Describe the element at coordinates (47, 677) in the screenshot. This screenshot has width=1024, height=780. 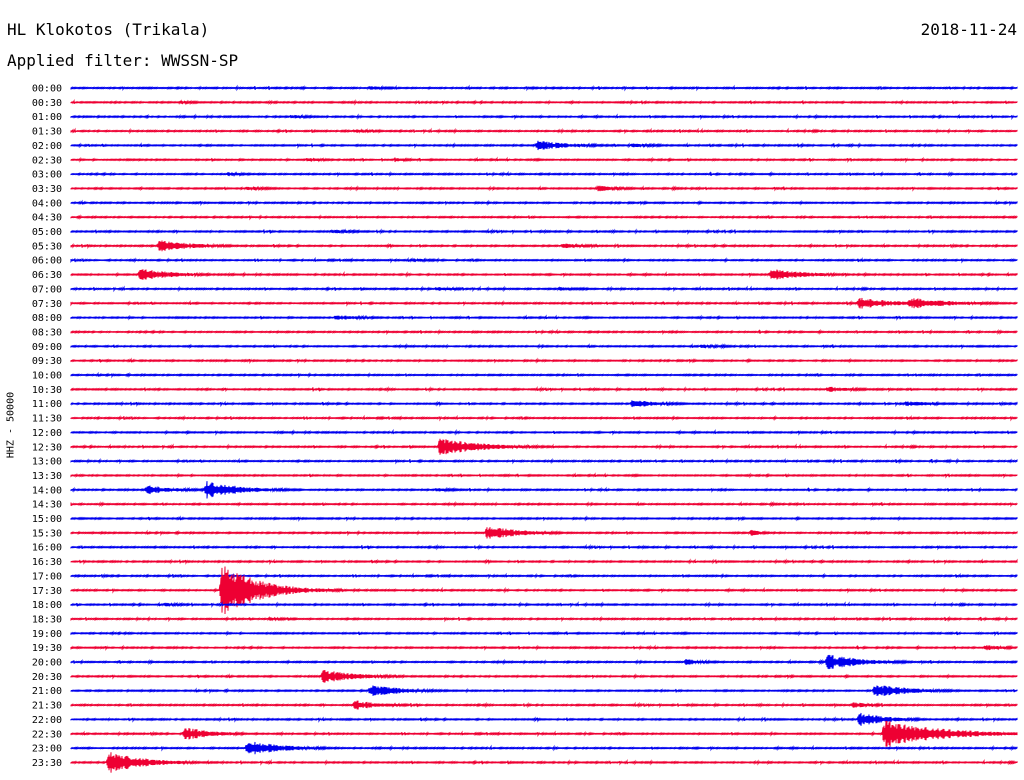
I see `row-time-label: 20:30` at that location.